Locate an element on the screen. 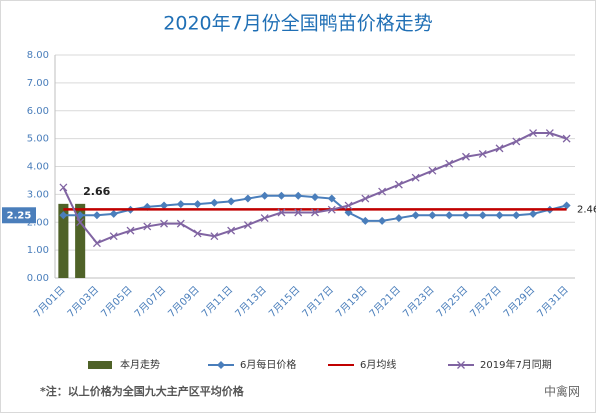 This screenshot has height=413, width=596. y-tick-label: 0.00 is located at coordinates (38, 278).